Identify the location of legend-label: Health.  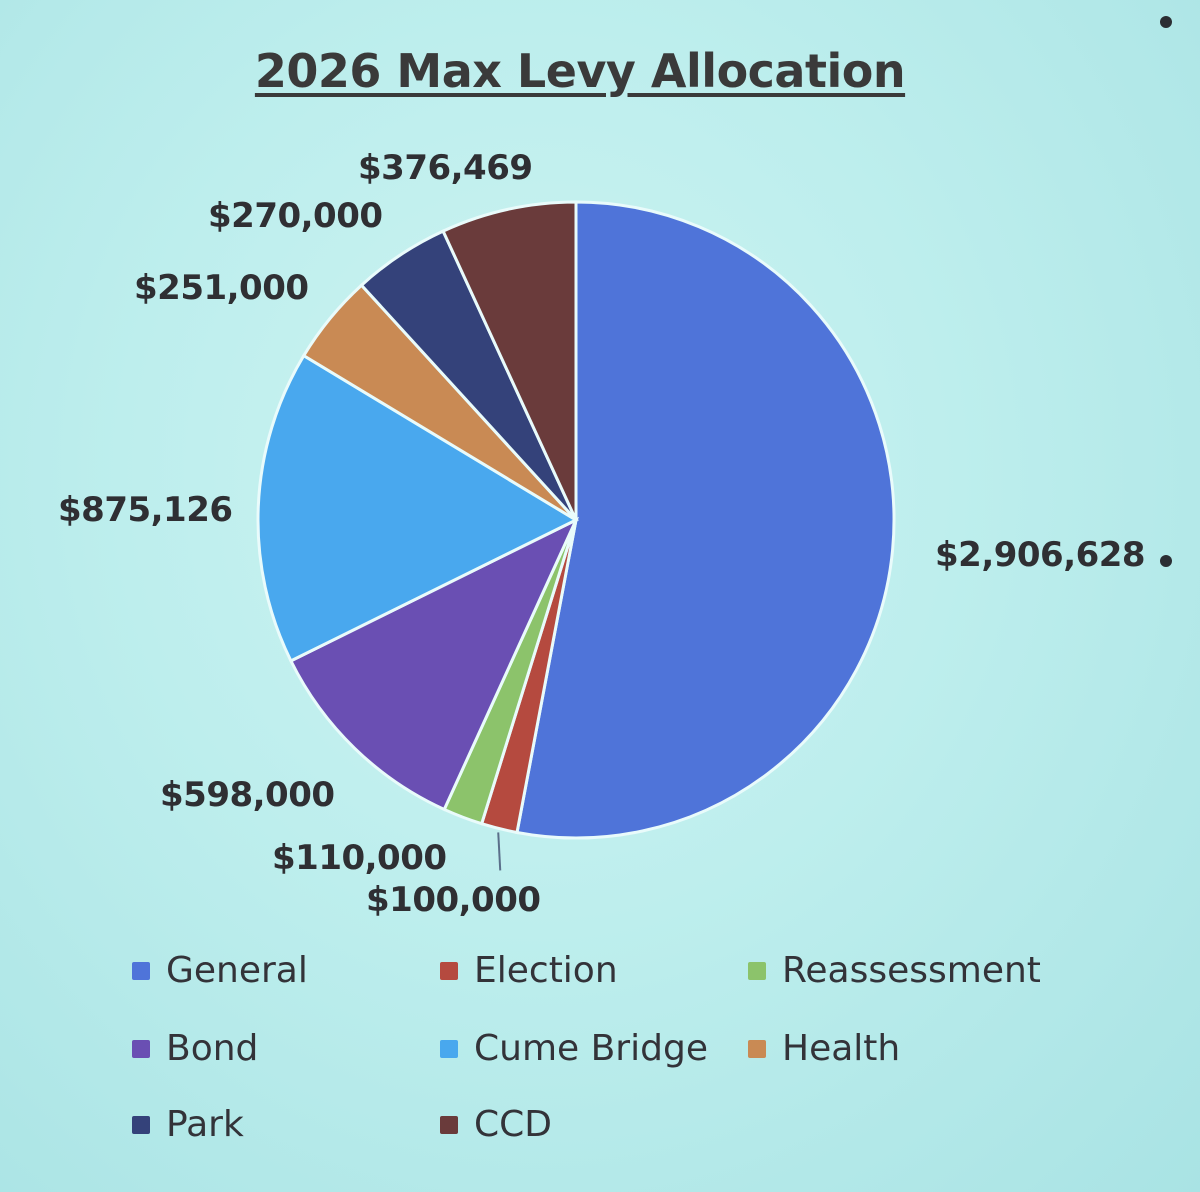
(841, 1048).